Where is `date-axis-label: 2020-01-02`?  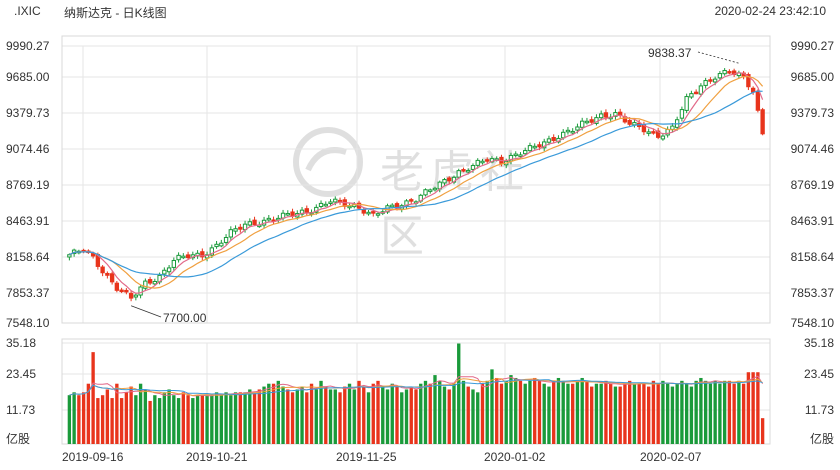
date-axis-label: 2020-01-02 is located at coordinates (515, 457).